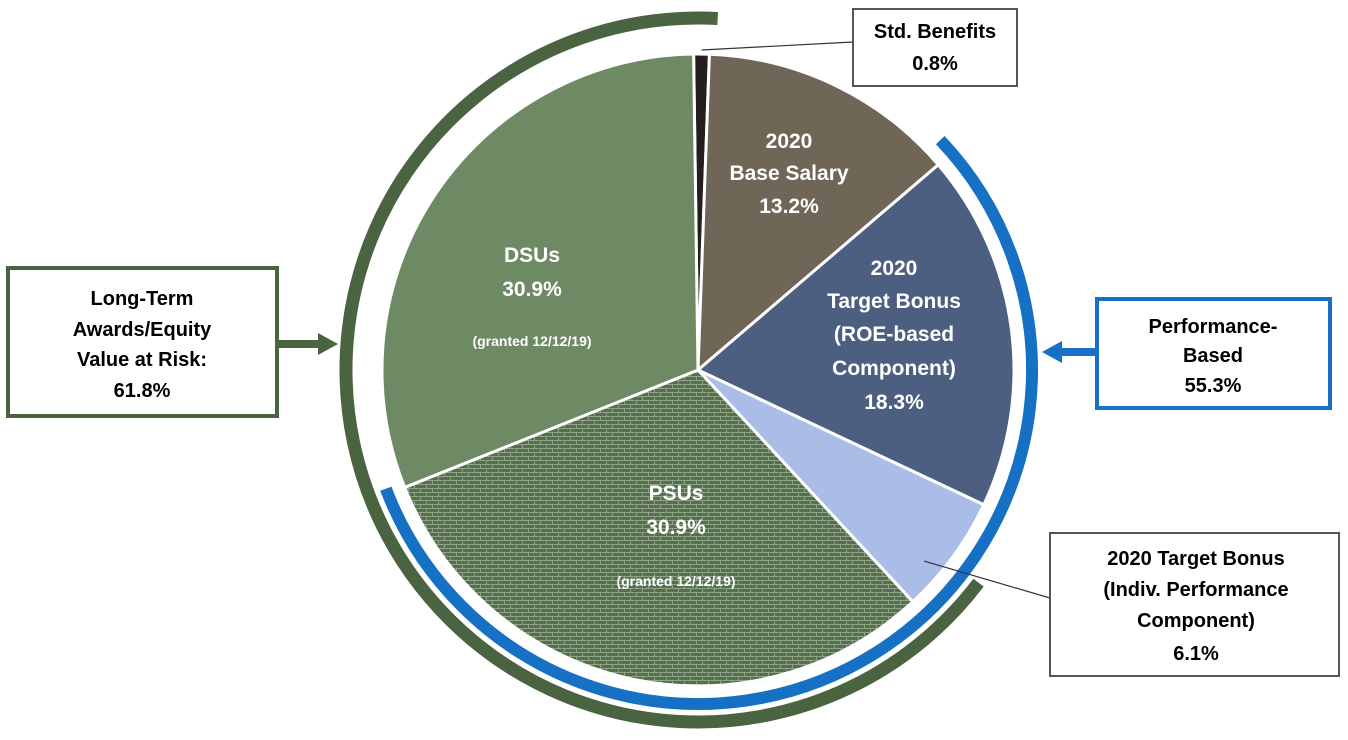  Describe the element at coordinates (142, 360) in the screenshot. I see `long-term-callout-line3: Value at Risk:` at that location.